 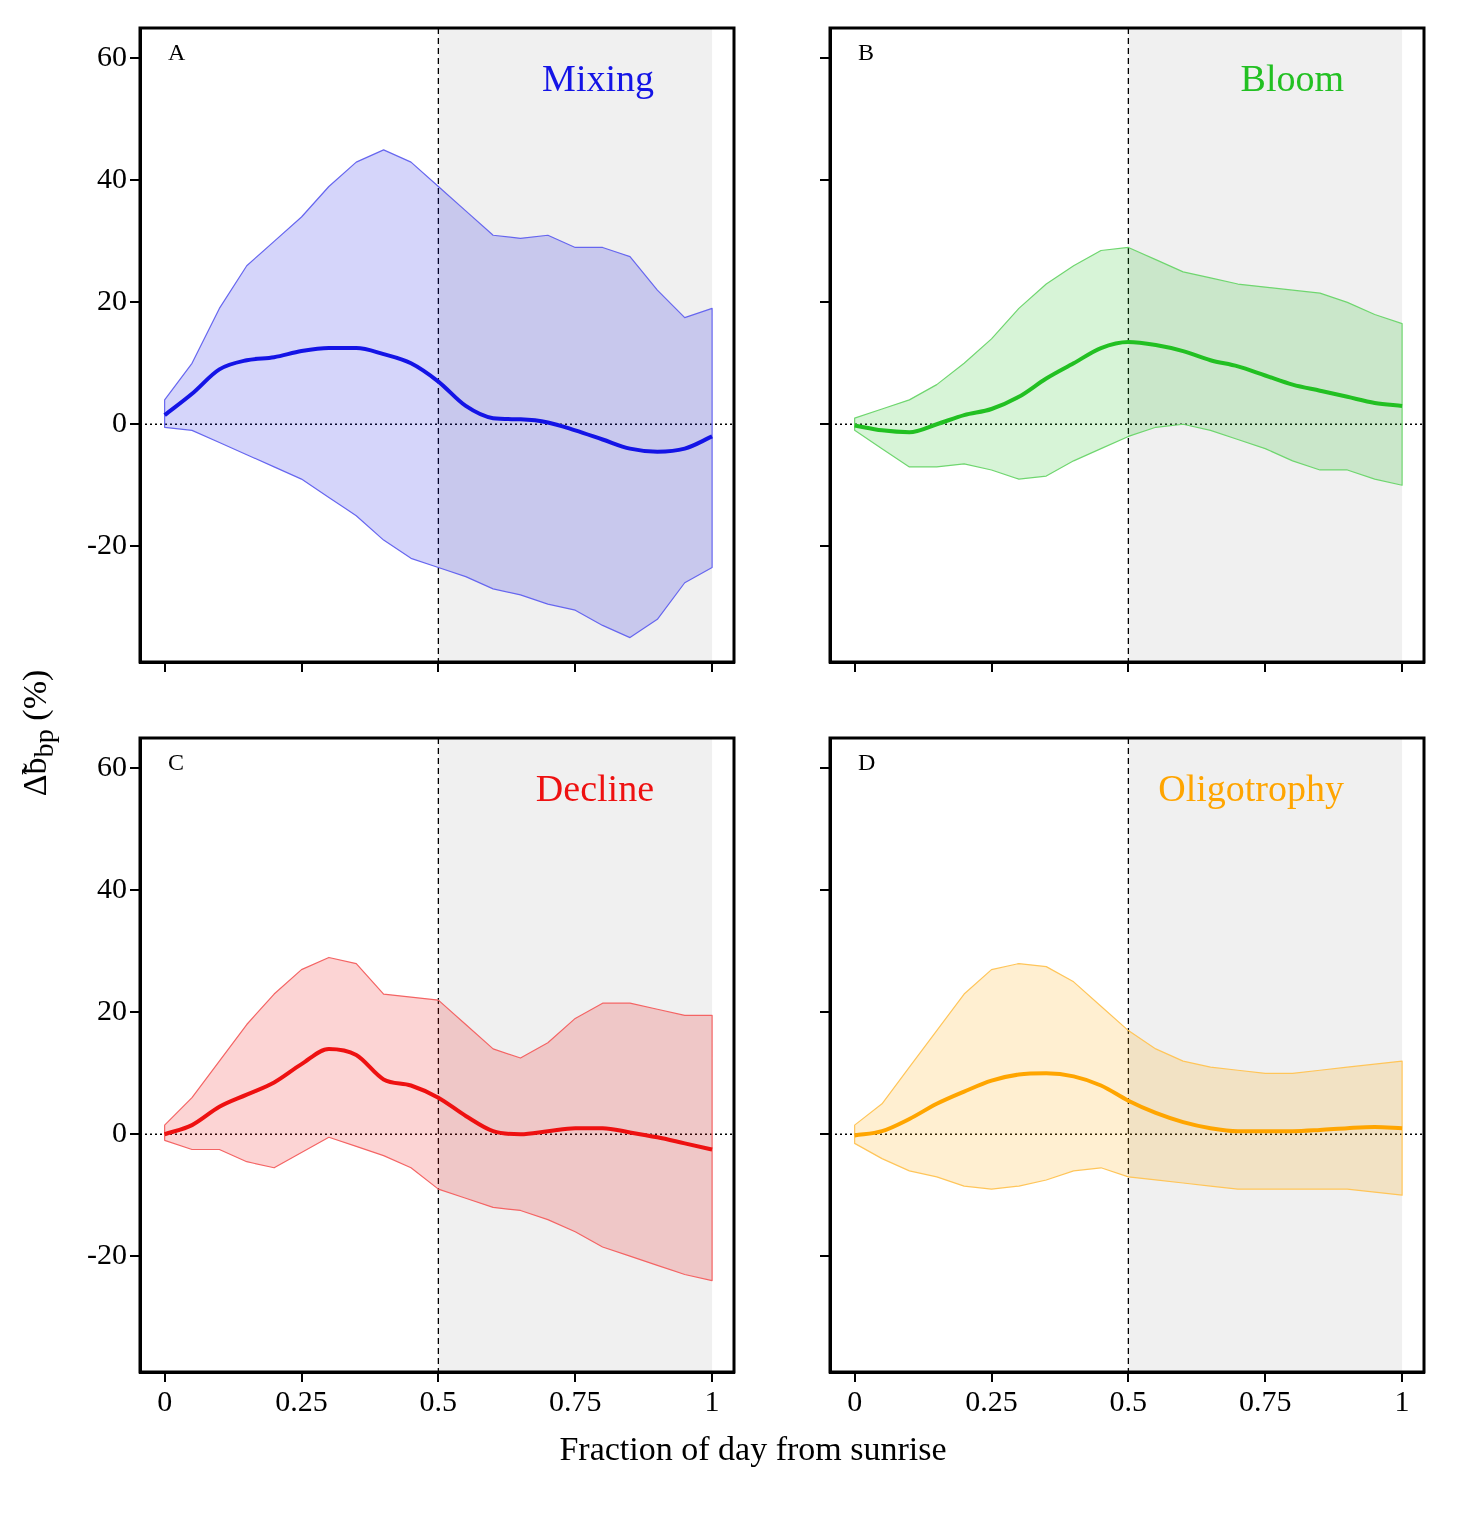 What do you see at coordinates (177, 52) in the screenshot?
I see `text: A` at bounding box center [177, 52].